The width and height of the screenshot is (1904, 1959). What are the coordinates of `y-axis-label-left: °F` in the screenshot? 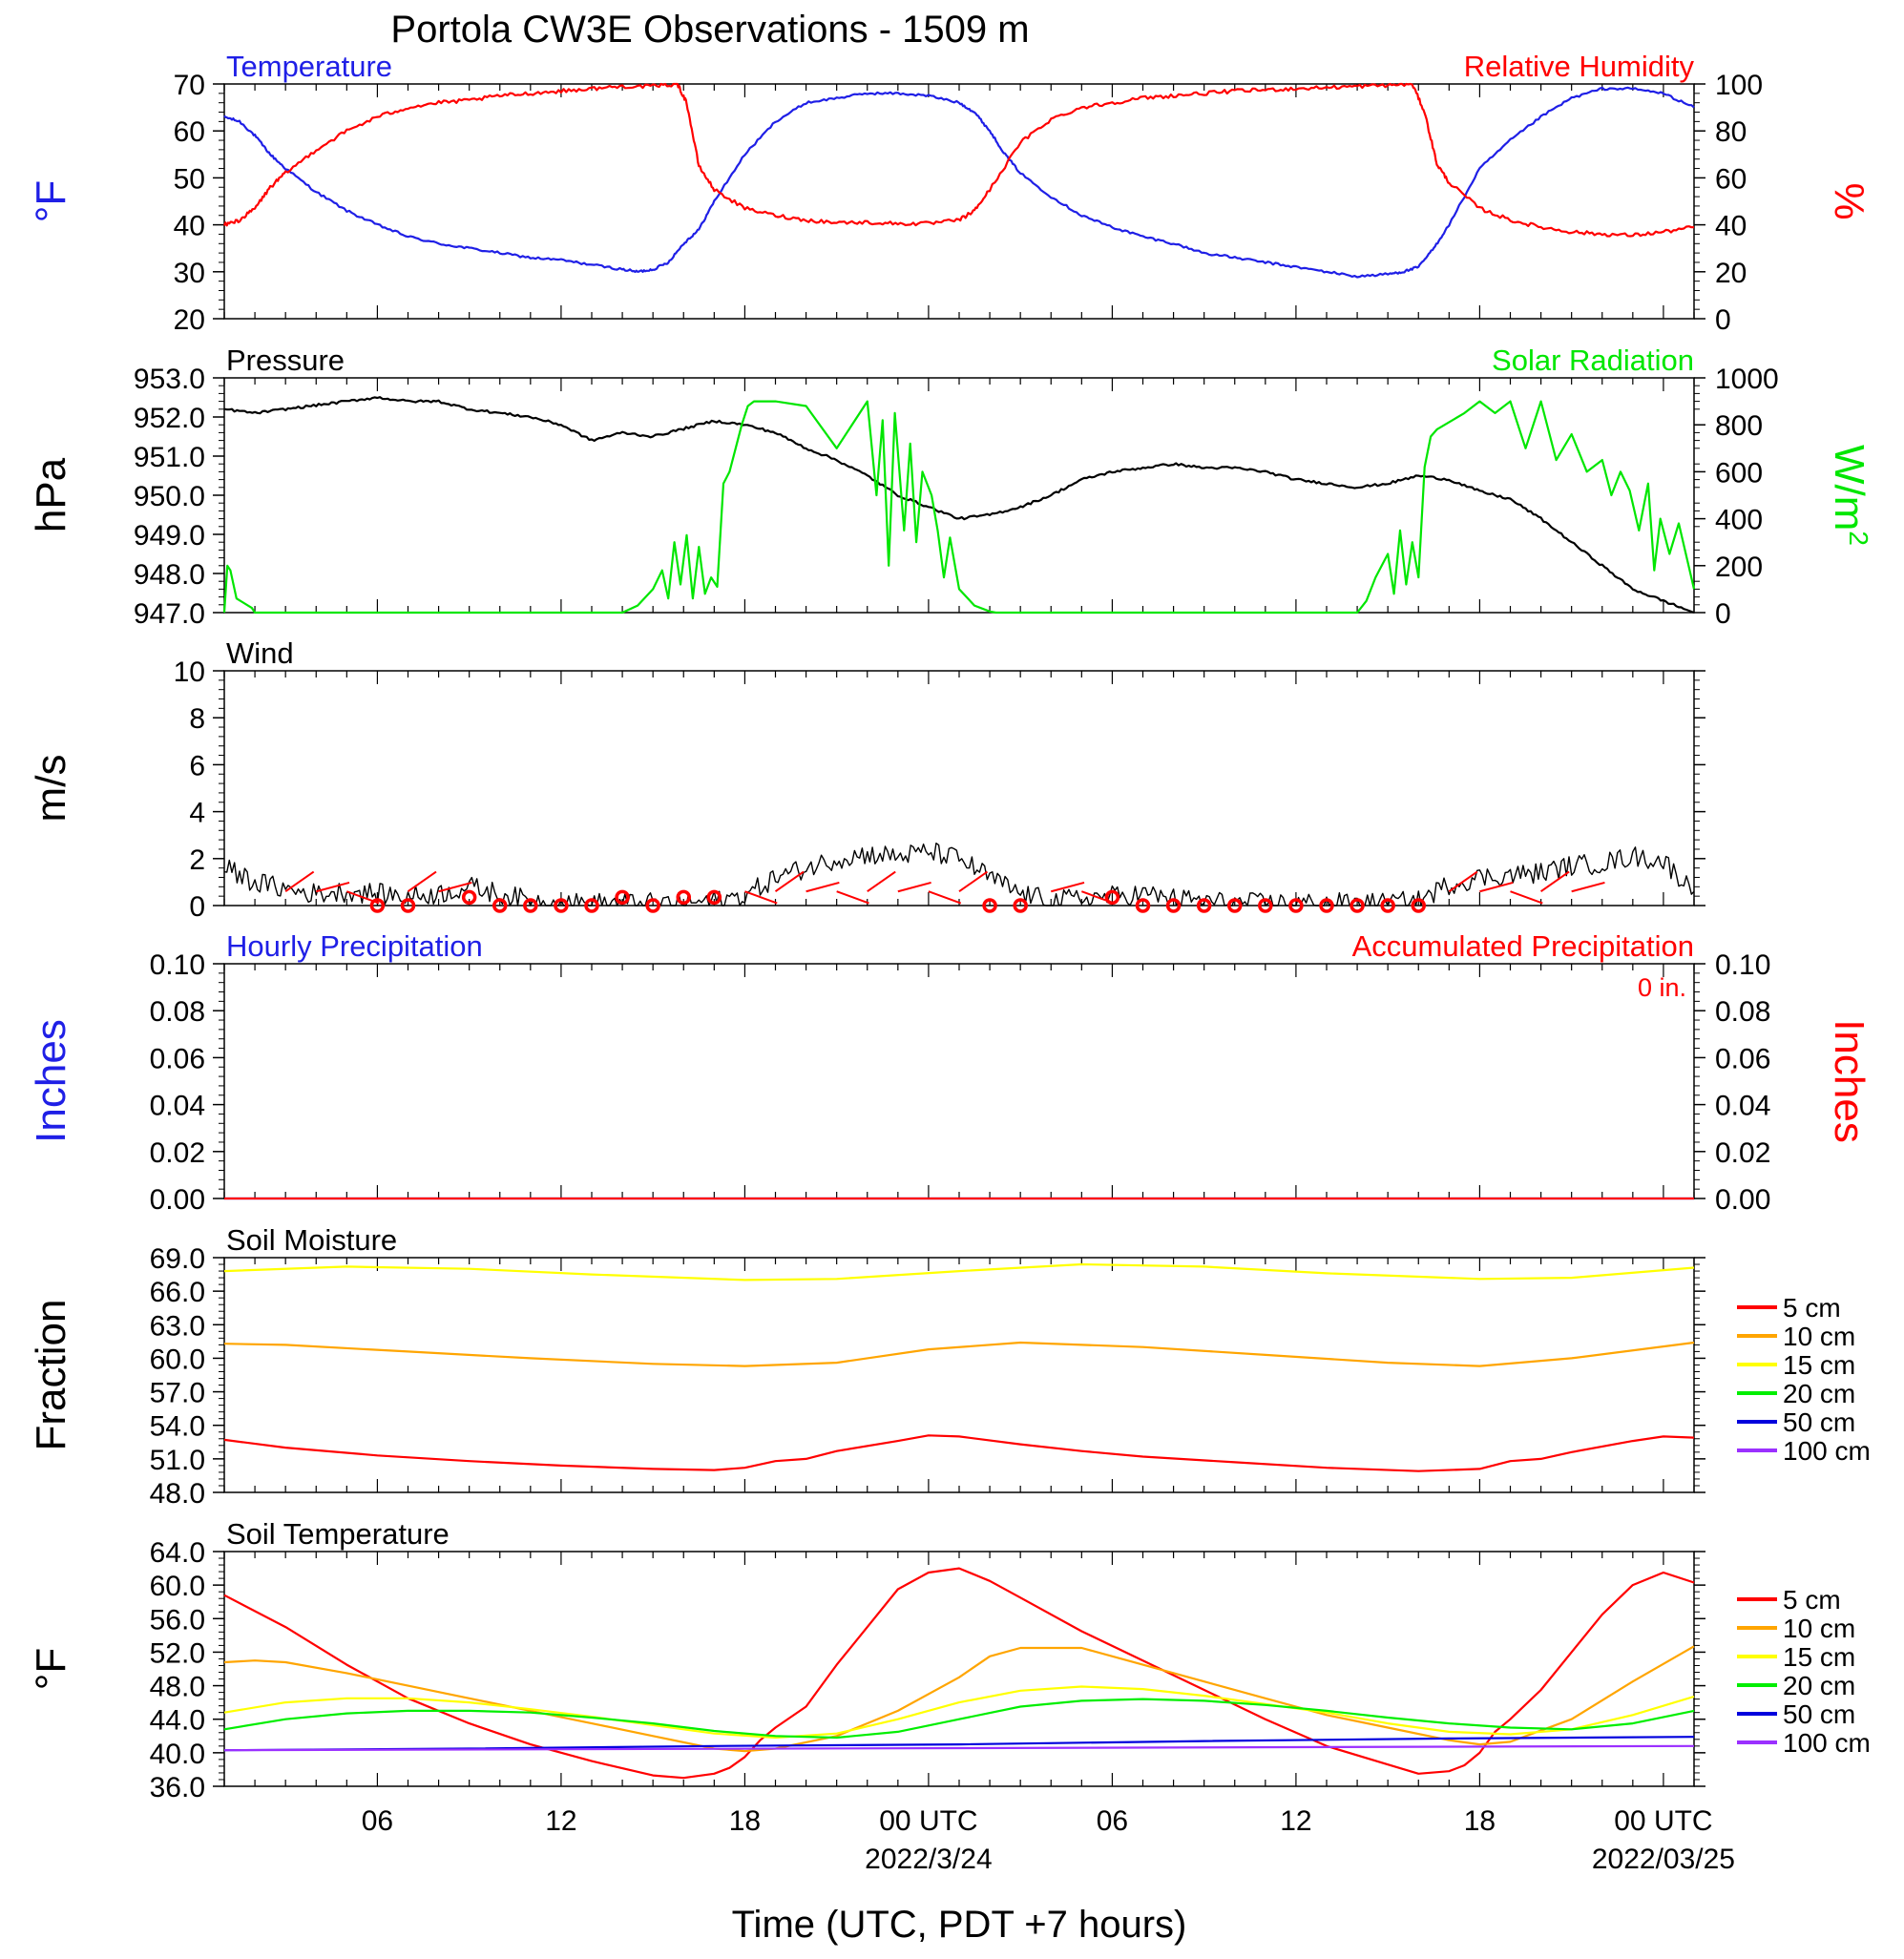 It's located at (51, 201).